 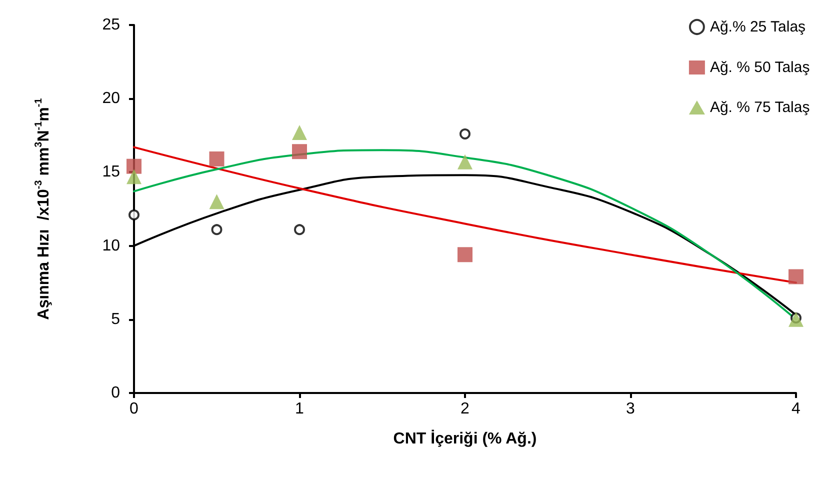 What do you see at coordinates (299, 409) in the screenshot?
I see `x-tick-label: 1` at bounding box center [299, 409].